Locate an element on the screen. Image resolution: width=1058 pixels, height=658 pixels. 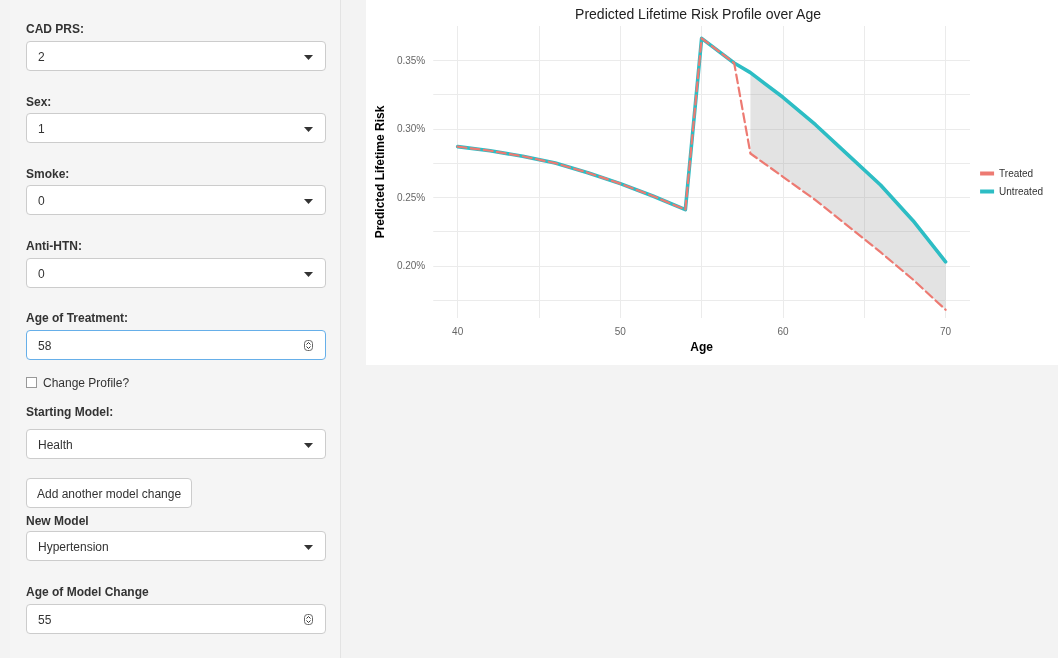
chart-title: Predicted Lifetime Risk Profile over Age is located at coordinates (698, 14).